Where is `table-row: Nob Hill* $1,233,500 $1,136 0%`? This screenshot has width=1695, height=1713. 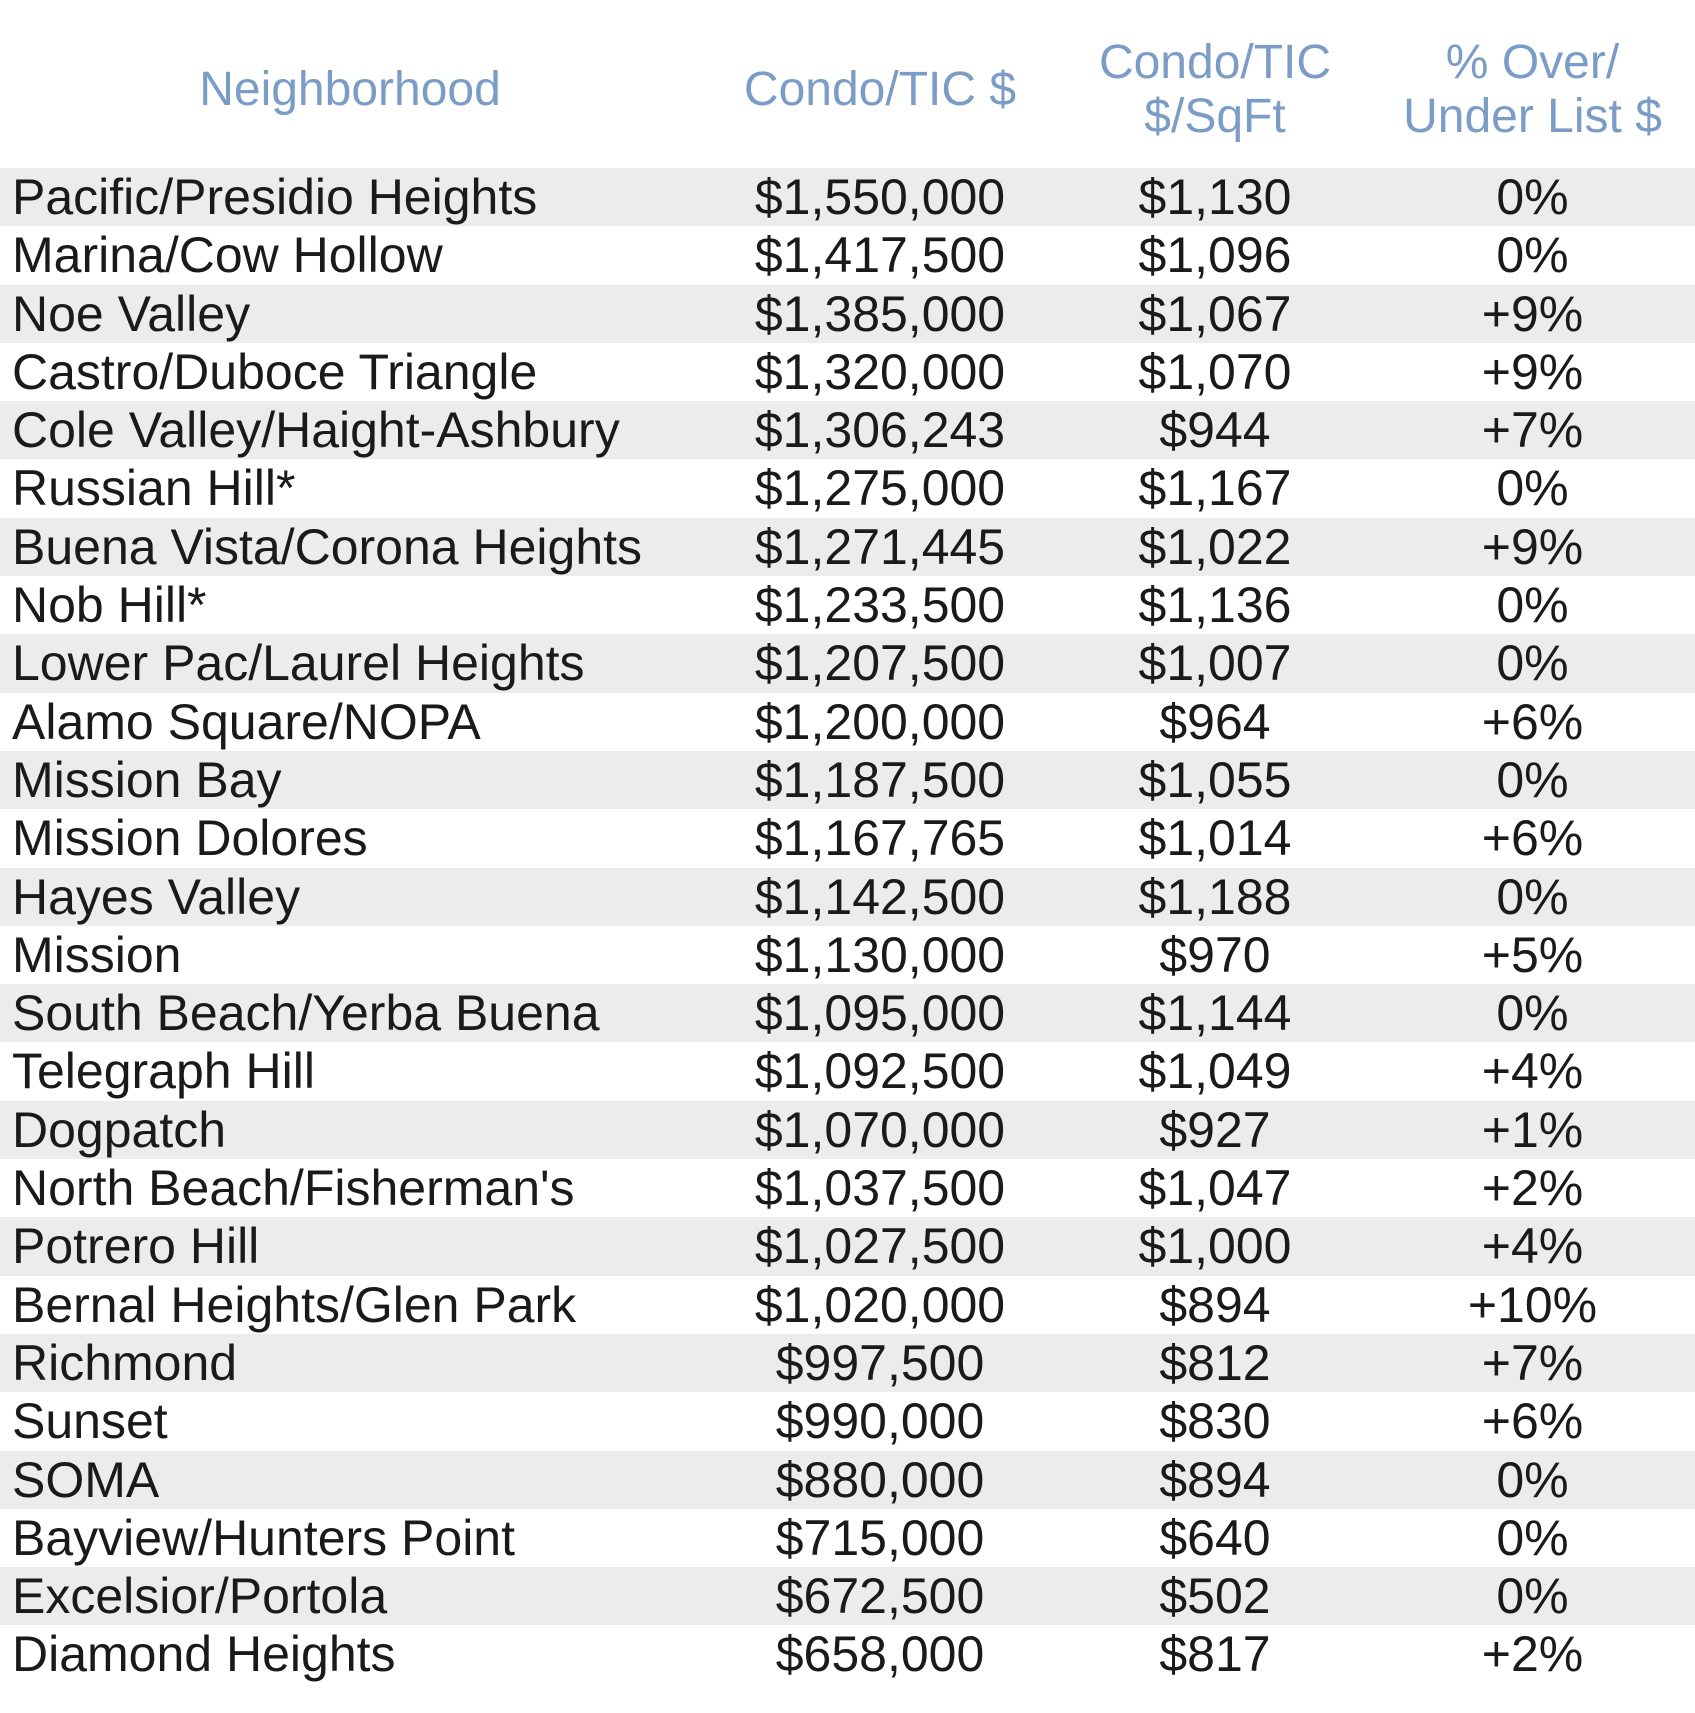
table-row: Nob Hill* $1,233,500 $1,136 0% is located at coordinates (847, 605).